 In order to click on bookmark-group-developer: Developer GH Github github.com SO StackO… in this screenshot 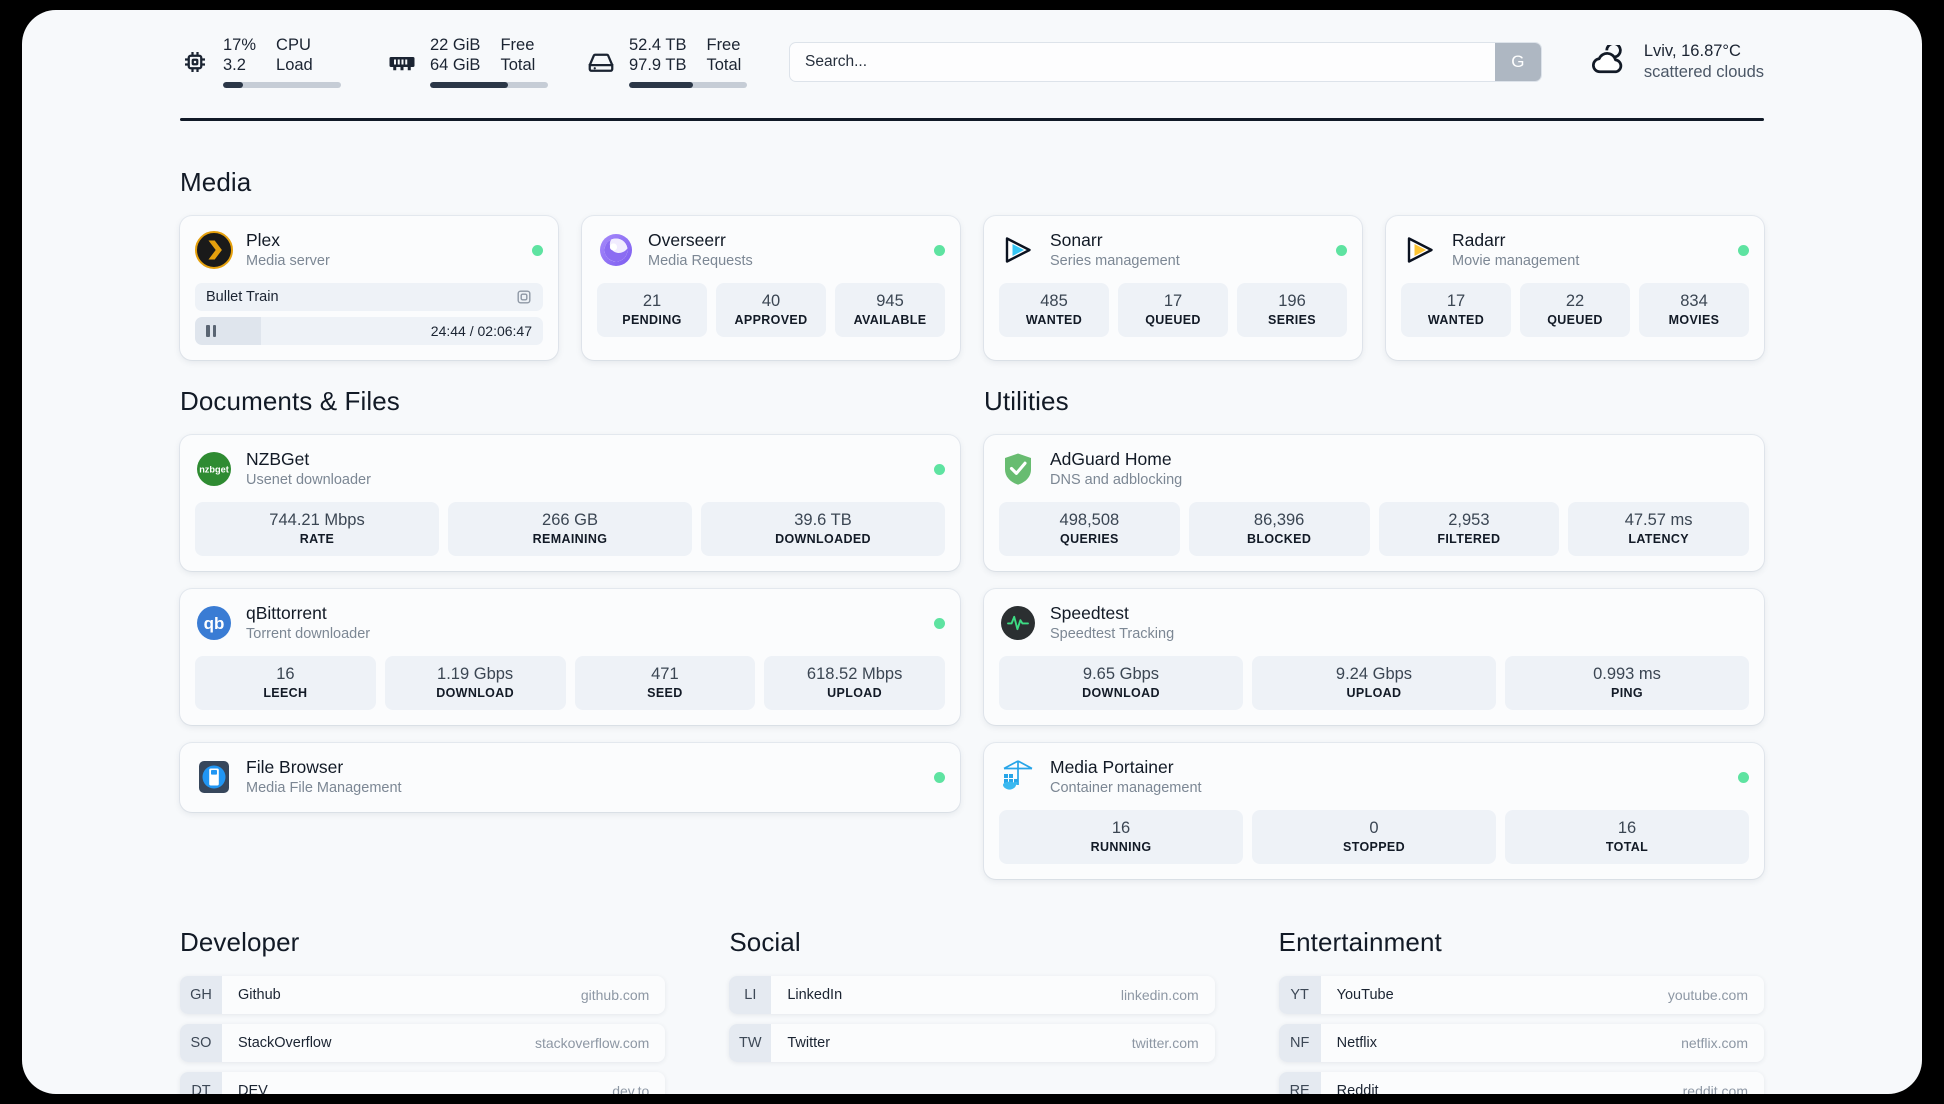, I will do `click(423, 1010)`.